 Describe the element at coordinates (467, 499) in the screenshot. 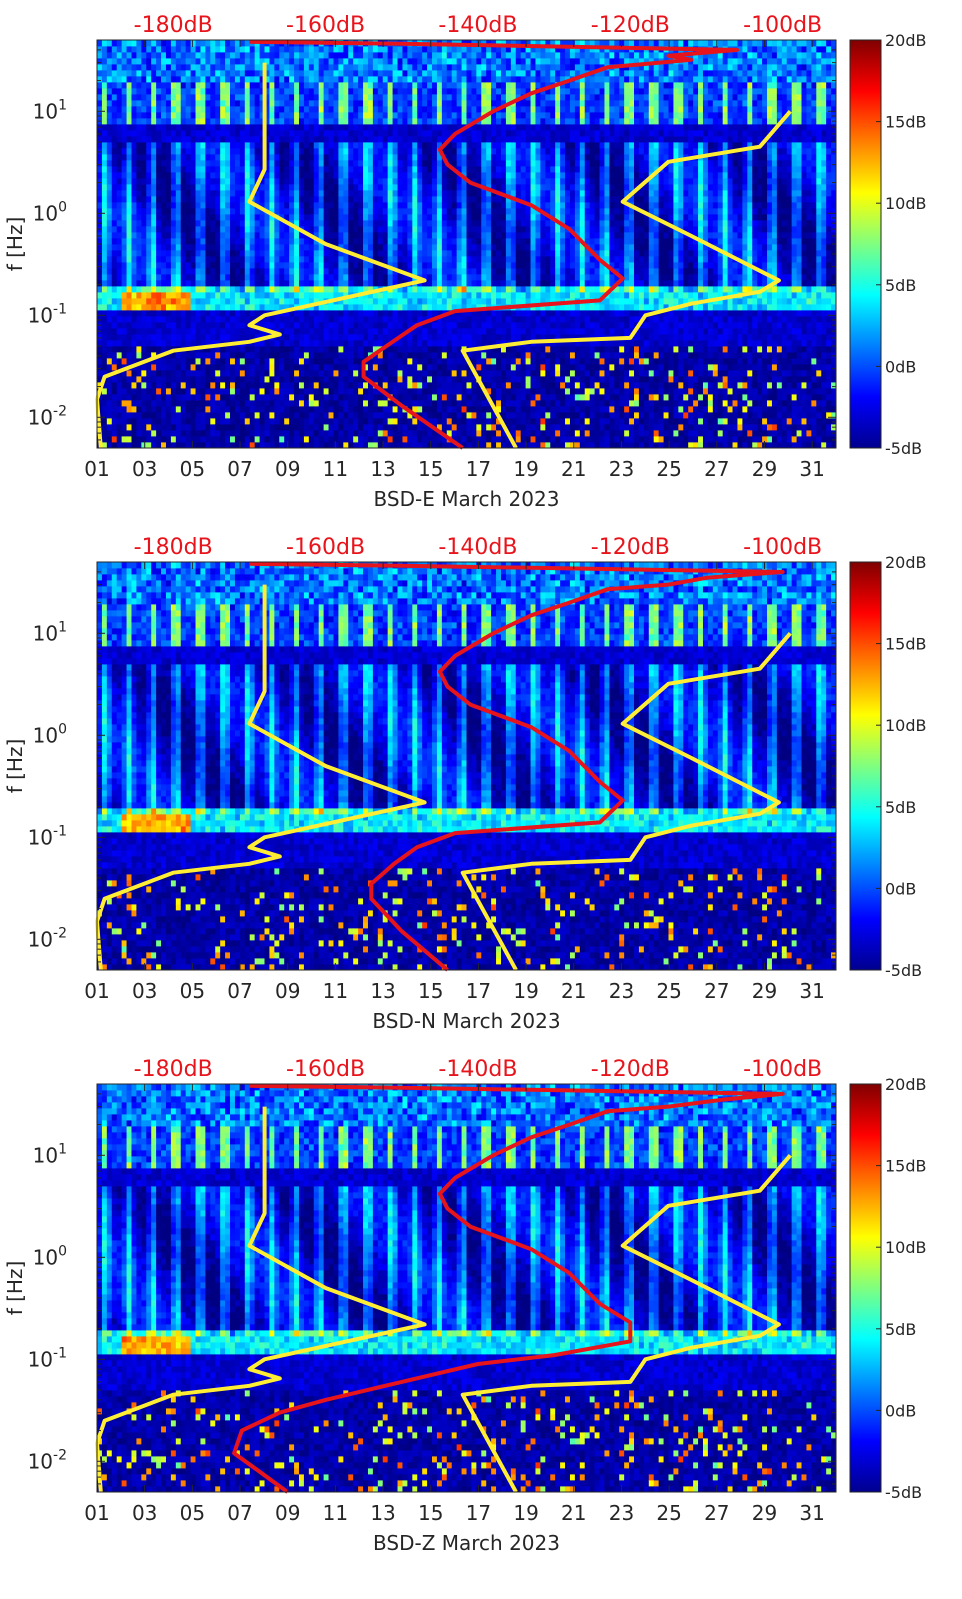

I see `x-axis-label: BSD-E March 2023` at that location.